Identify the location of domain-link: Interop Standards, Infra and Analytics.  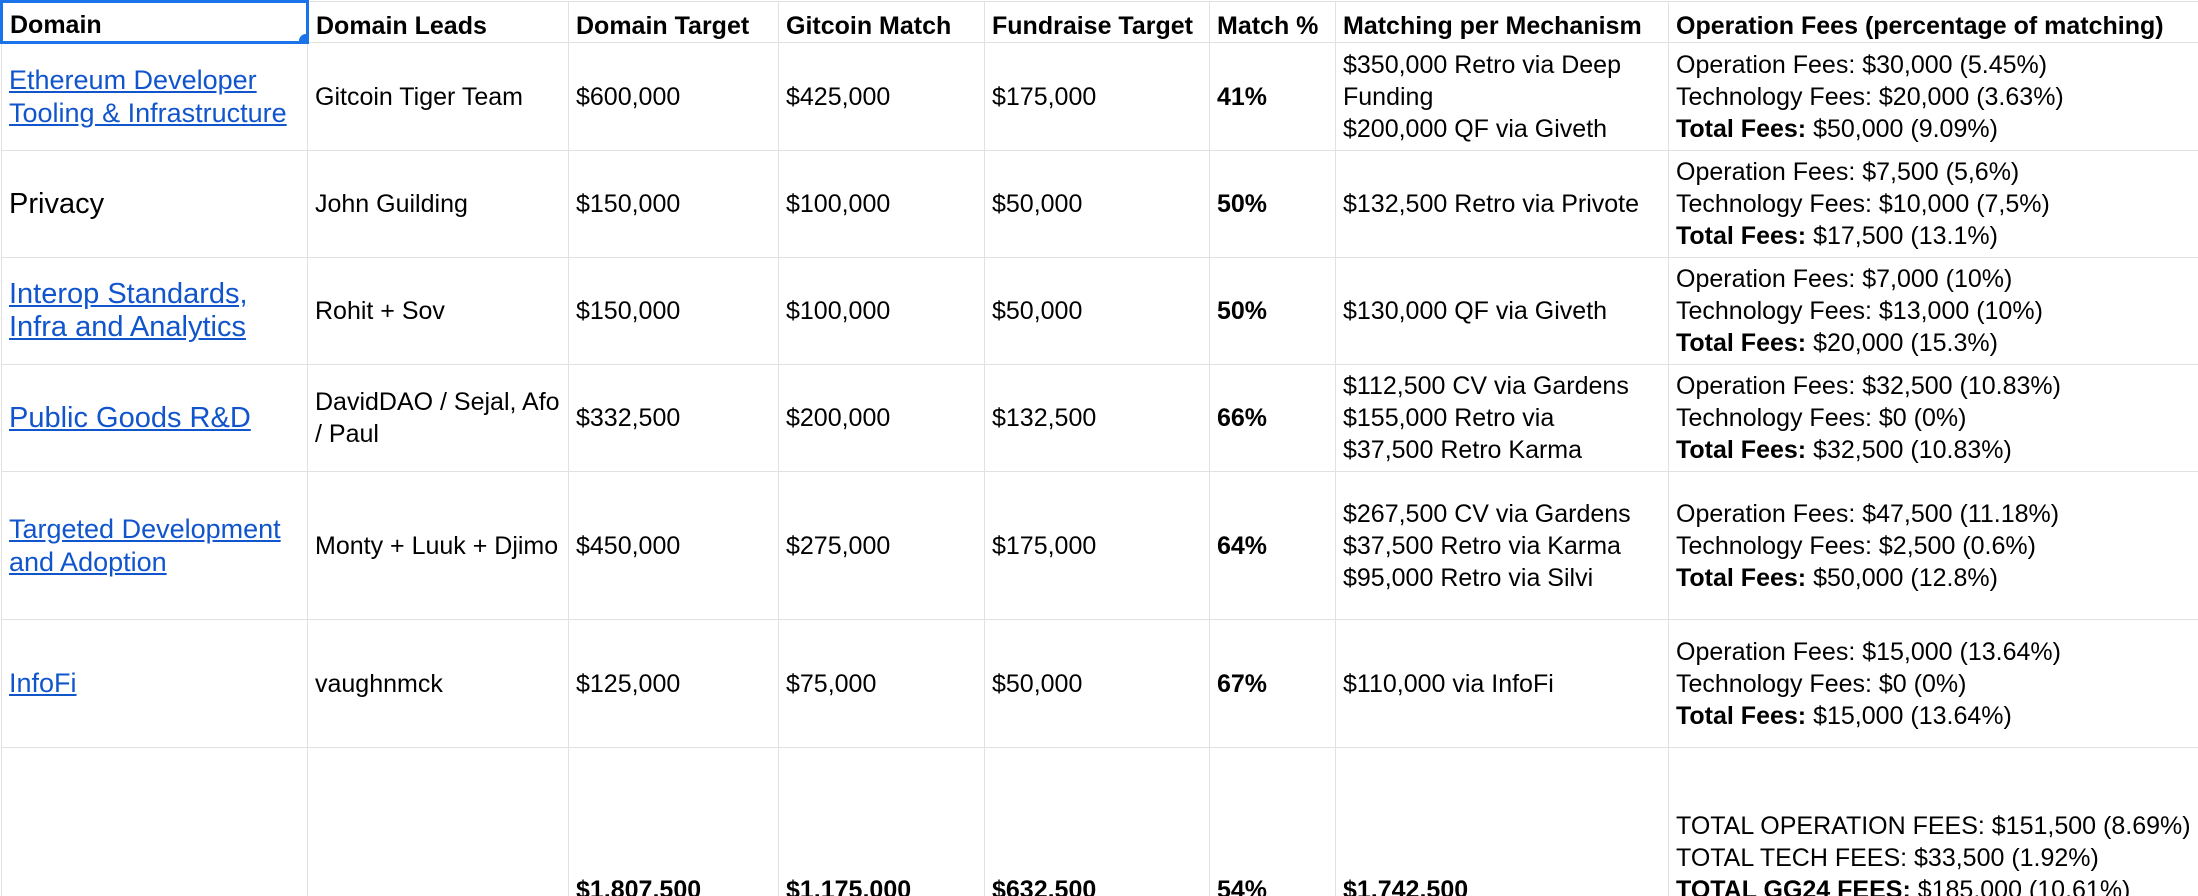
(128, 310).